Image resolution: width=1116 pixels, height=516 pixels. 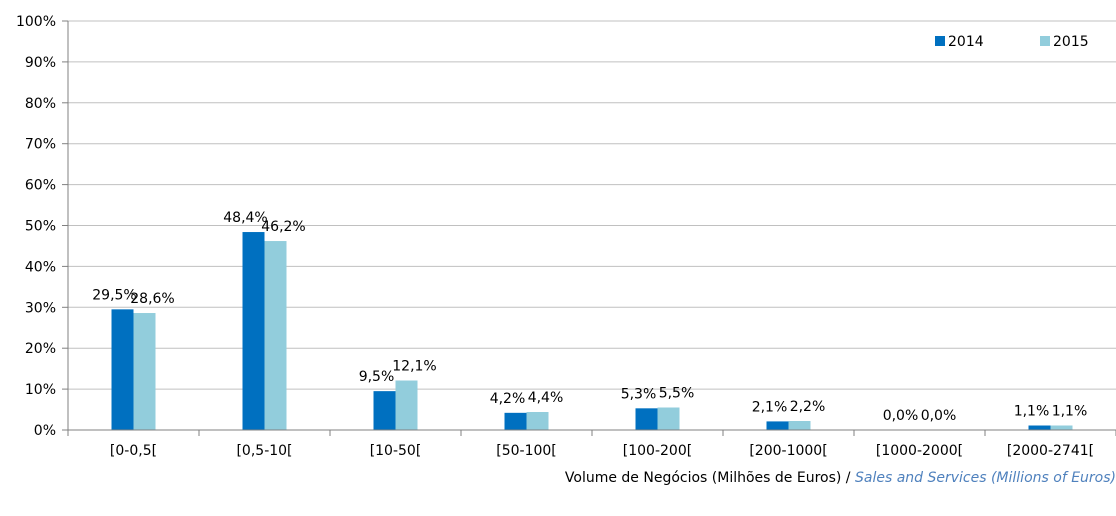 I want to click on x-tick-label: [2000-2741[, so click(x=1050, y=451).